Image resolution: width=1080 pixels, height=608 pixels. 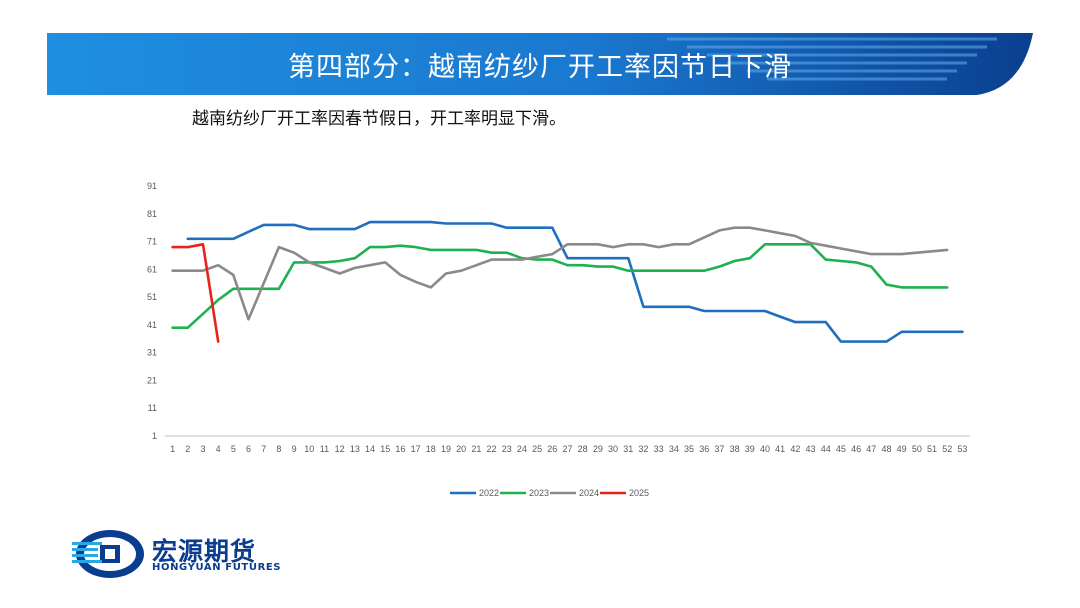 What do you see at coordinates (217, 567) in the screenshot?
I see `logo-name-en: HONGYUAN FUTURES` at bounding box center [217, 567].